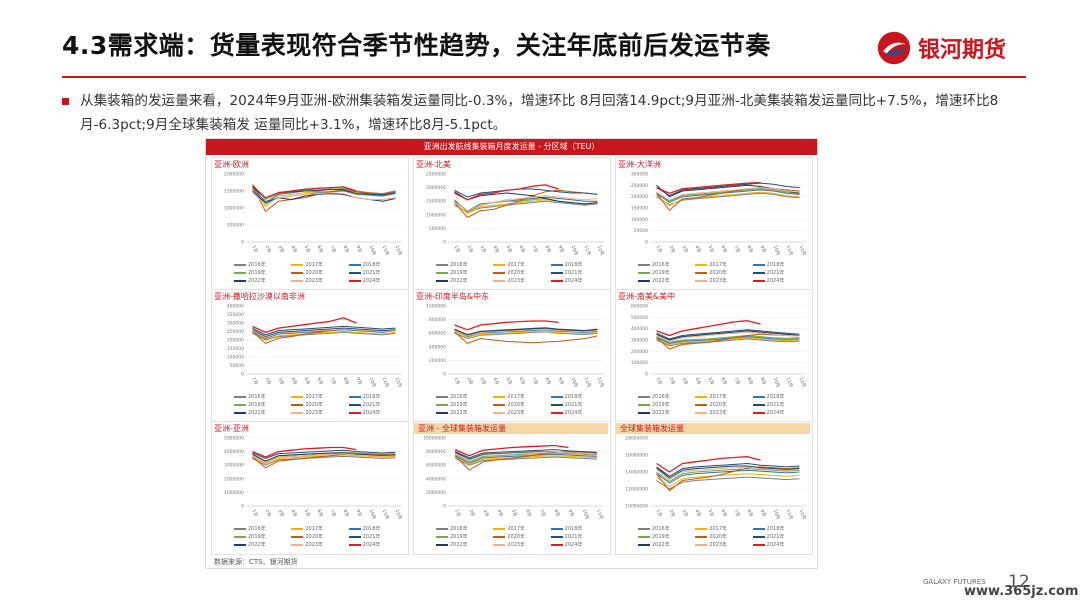  I want to click on y-tick-label: 12000000, so click(636, 490).